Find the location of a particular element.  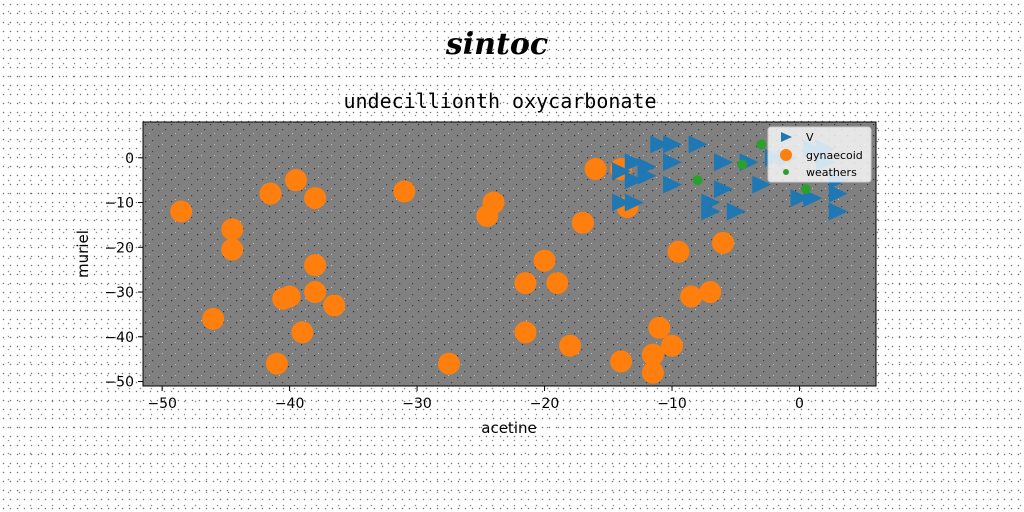

chart-suptitle: sintoc is located at coordinates (496, 44).